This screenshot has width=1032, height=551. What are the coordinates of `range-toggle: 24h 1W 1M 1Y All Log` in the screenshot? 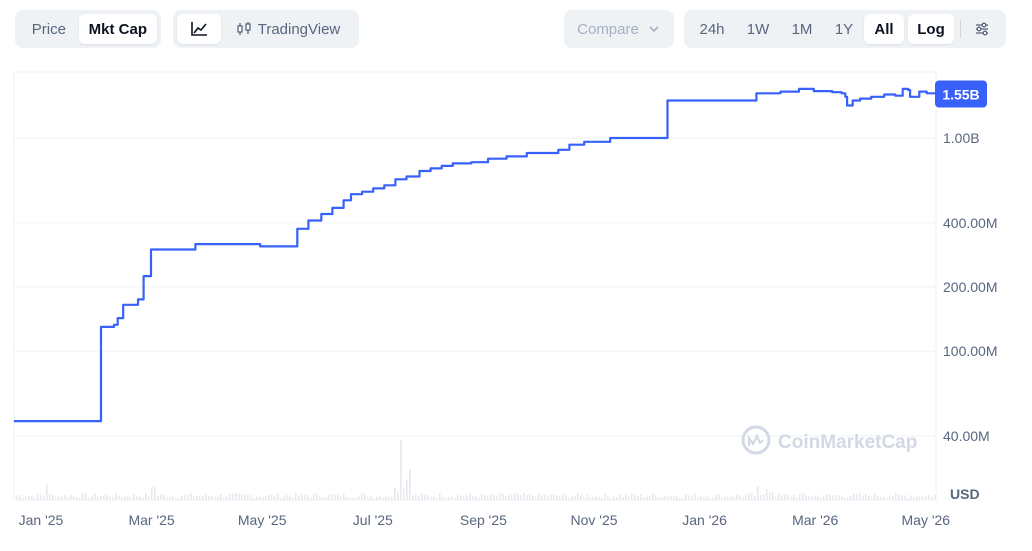 It's located at (845, 29).